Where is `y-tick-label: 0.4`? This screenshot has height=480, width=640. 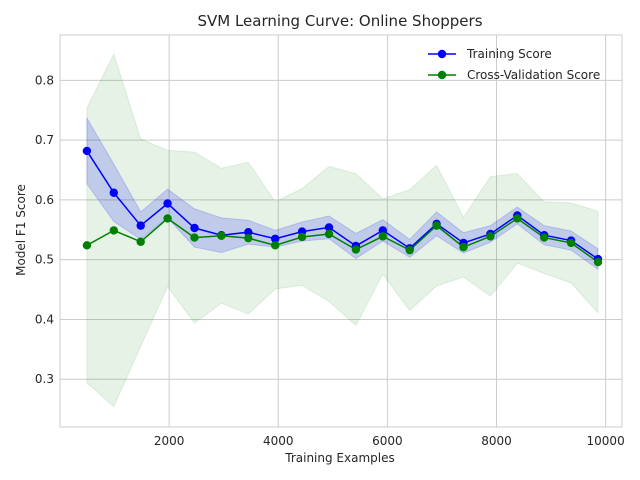 y-tick-label: 0.4 is located at coordinates (44, 319).